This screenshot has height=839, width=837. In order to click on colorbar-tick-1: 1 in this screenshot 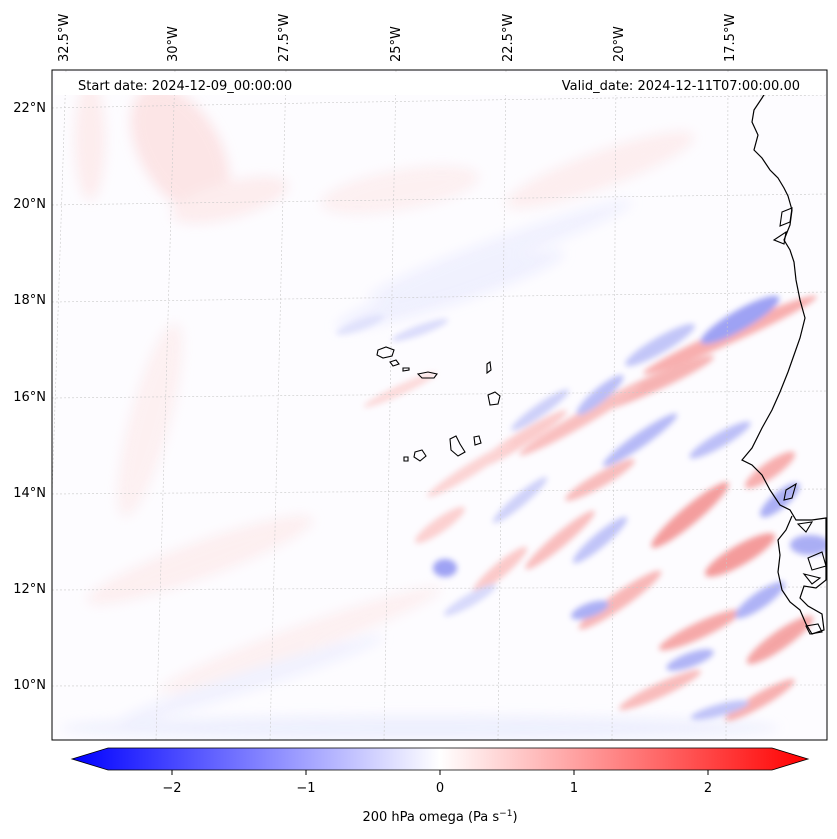, I will do `click(574, 788)`.